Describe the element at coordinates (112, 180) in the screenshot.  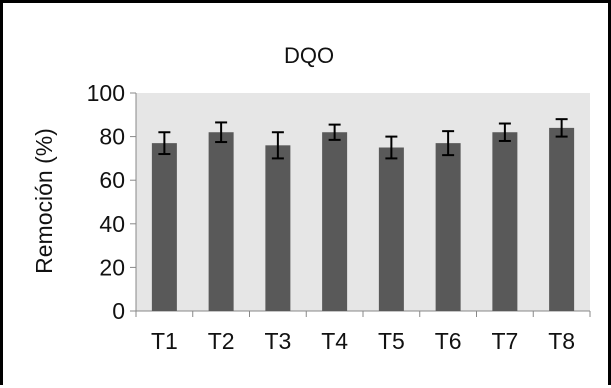
I see `y-tick-label: 60` at that location.